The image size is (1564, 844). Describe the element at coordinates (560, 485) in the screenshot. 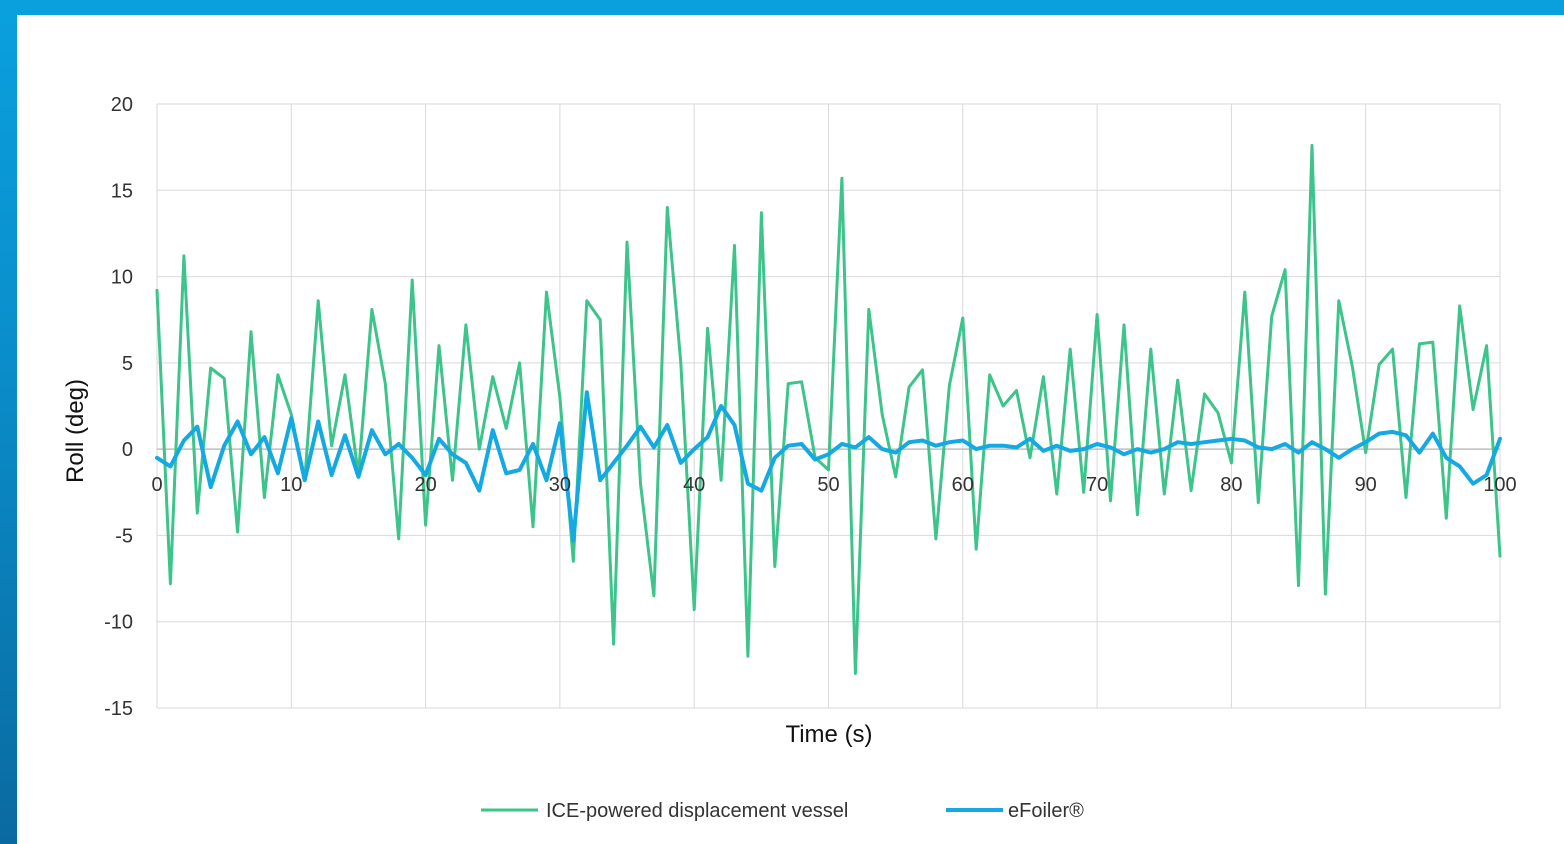

I see `x-tick-label: 30` at that location.